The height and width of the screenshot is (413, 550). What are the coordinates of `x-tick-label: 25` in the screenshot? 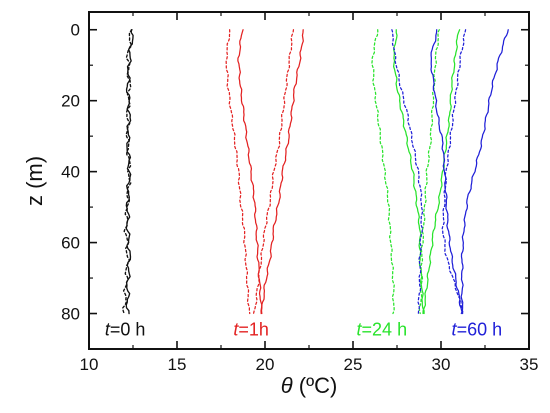 It's located at (353, 364).